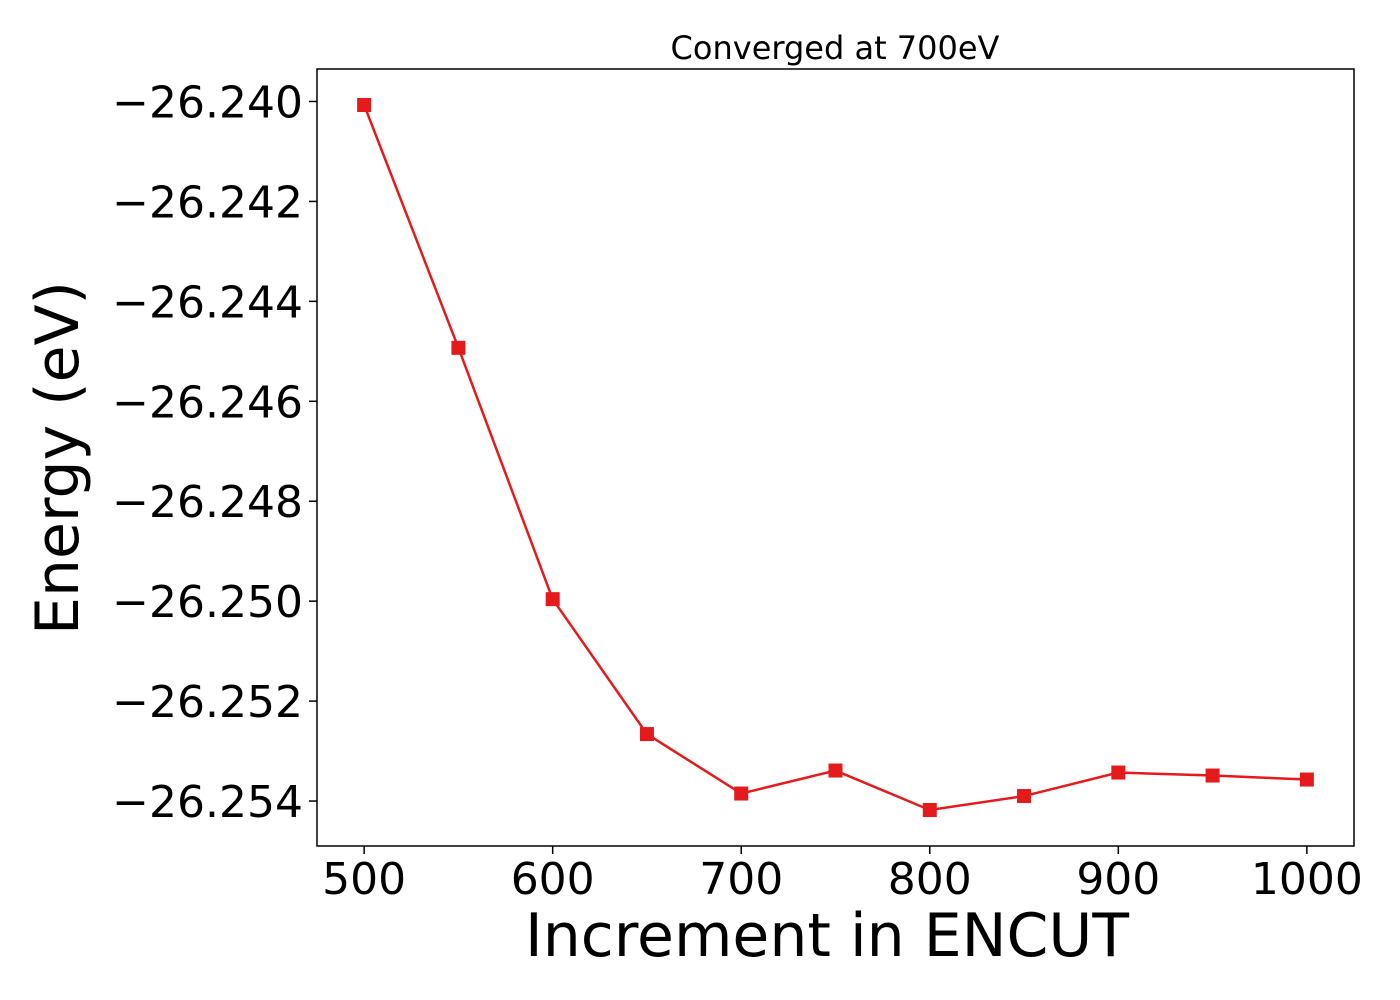 This screenshot has width=1400, height=1000. Describe the element at coordinates (207, 802) in the screenshot. I see `y-tick-label: −26.254` at that location.